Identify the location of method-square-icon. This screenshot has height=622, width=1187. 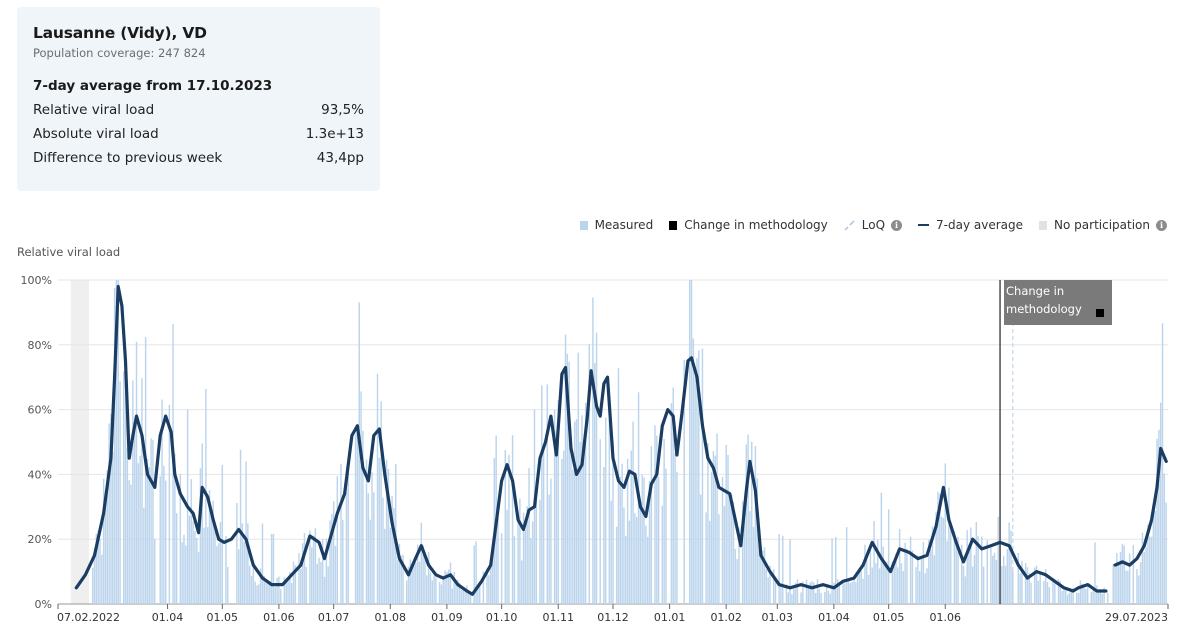
(1100, 313).